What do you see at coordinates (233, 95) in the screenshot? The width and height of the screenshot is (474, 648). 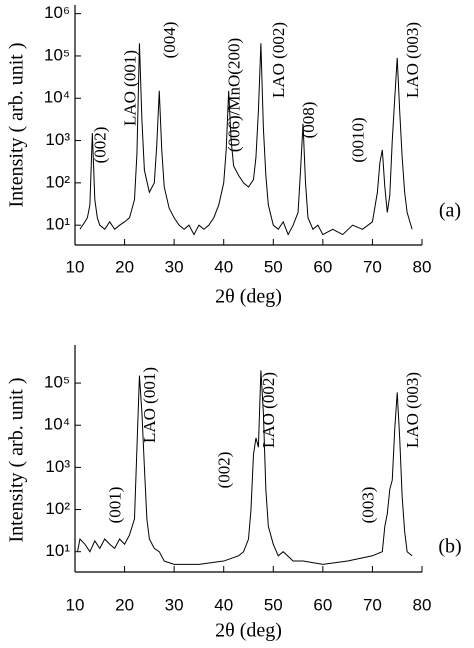 I see `peak-annotation: (006)/MnO(200)` at bounding box center [233, 95].